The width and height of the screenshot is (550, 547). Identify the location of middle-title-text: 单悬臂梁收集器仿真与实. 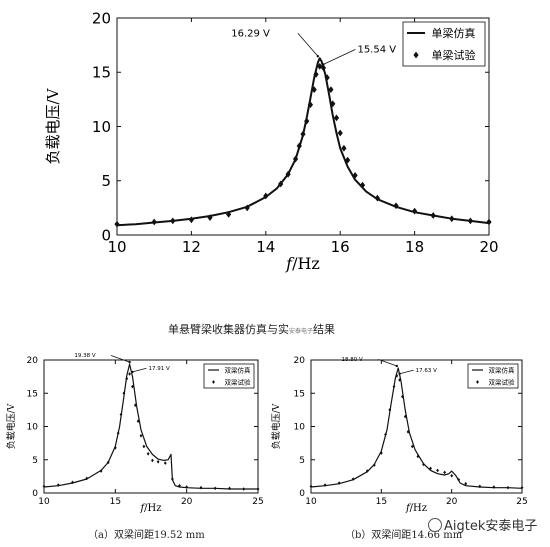
(228, 329).